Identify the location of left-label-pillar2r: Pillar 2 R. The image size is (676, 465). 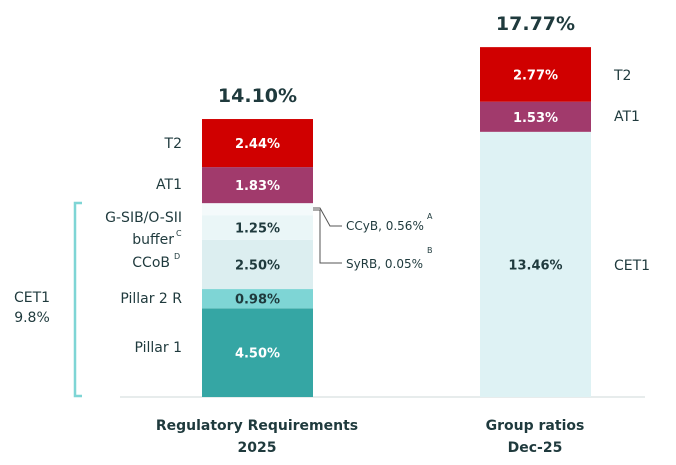
(151, 299).